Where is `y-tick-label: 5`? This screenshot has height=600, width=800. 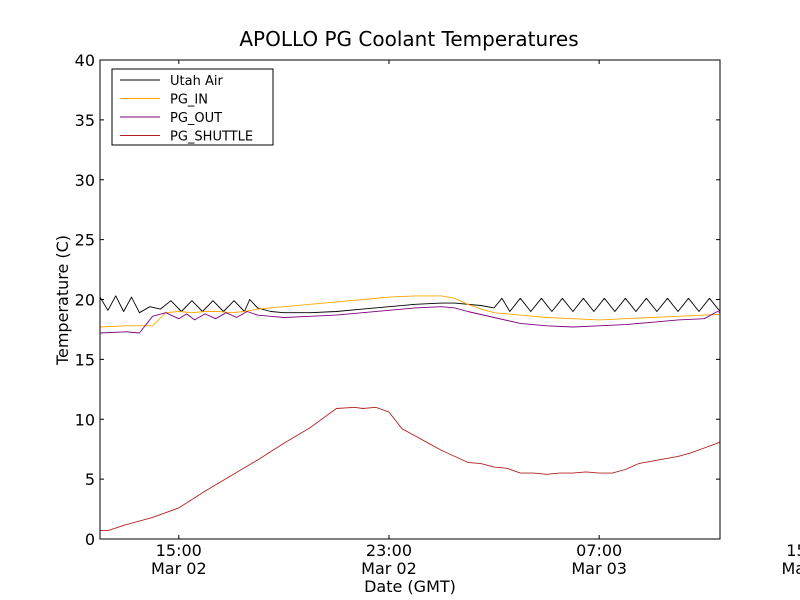 y-tick-label: 5 is located at coordinates (90, 479).